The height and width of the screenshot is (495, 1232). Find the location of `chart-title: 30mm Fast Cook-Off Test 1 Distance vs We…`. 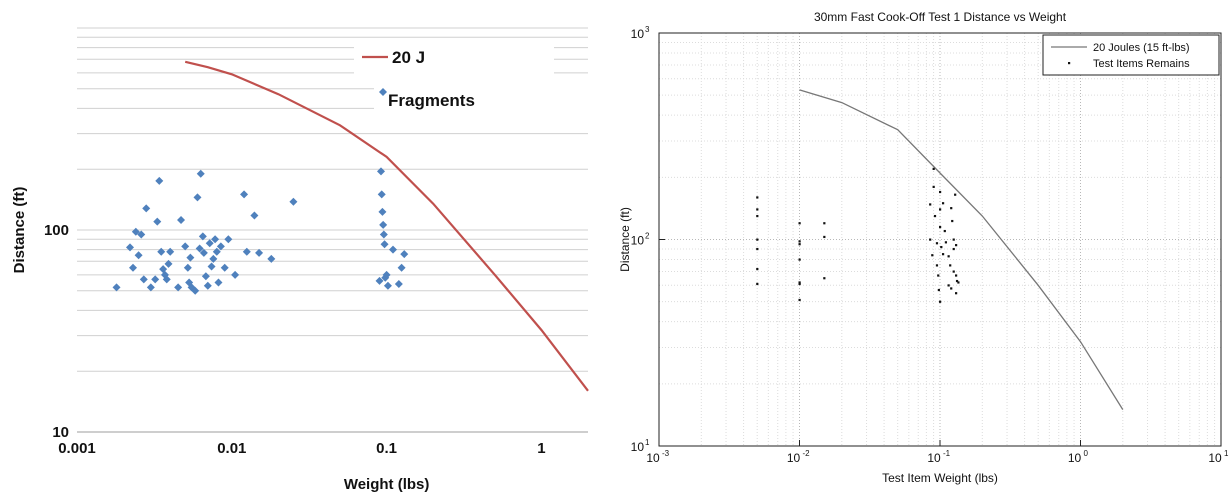

chart-title: 30mm Fast Cook-Off Test 1 Distance vs We… is located at coordinates (940, 17).